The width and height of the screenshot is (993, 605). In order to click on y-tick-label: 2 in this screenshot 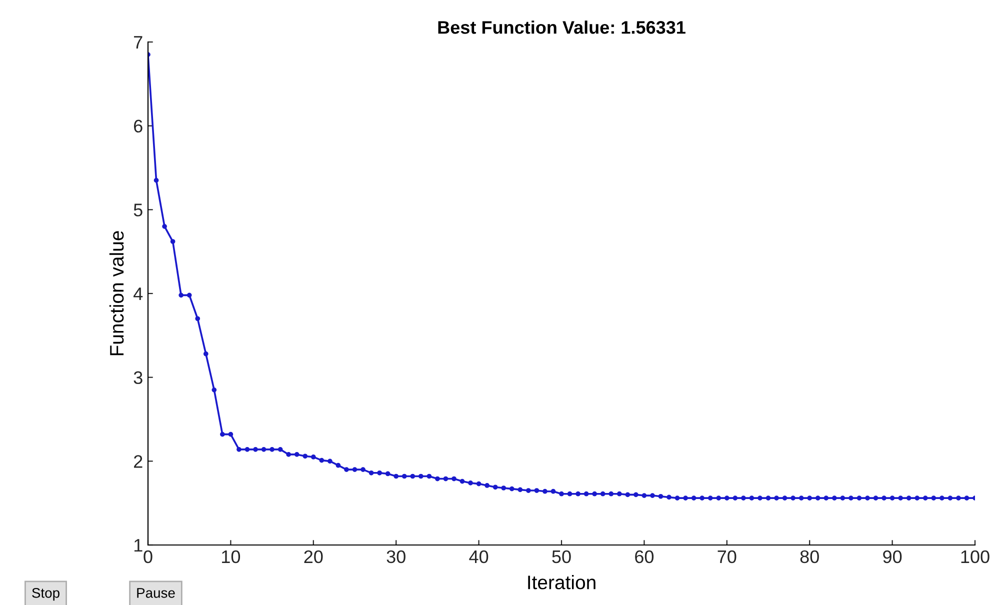, I will do `click(138, 461)`.